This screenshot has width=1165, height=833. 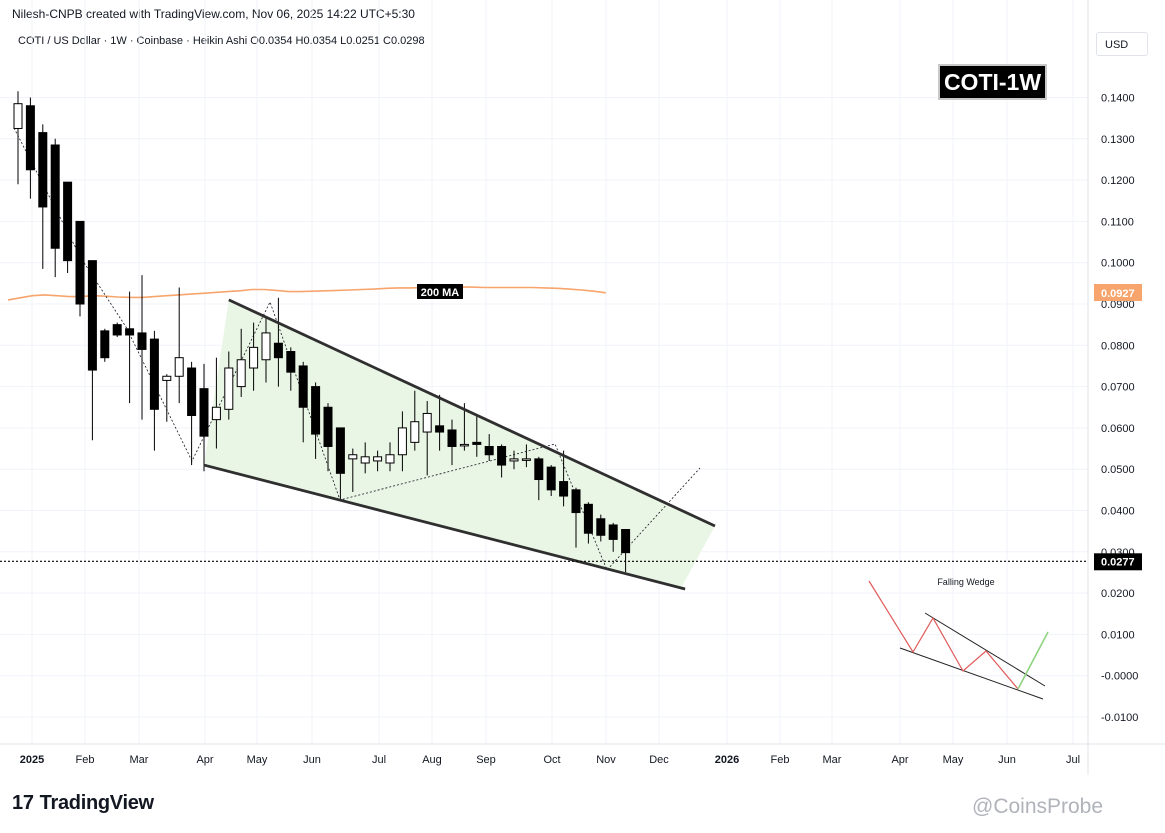 What do you see at coordinates (486, 760) in the screenshot?
I see `time-tick-label: Sep` at bounding box center [486, 760].